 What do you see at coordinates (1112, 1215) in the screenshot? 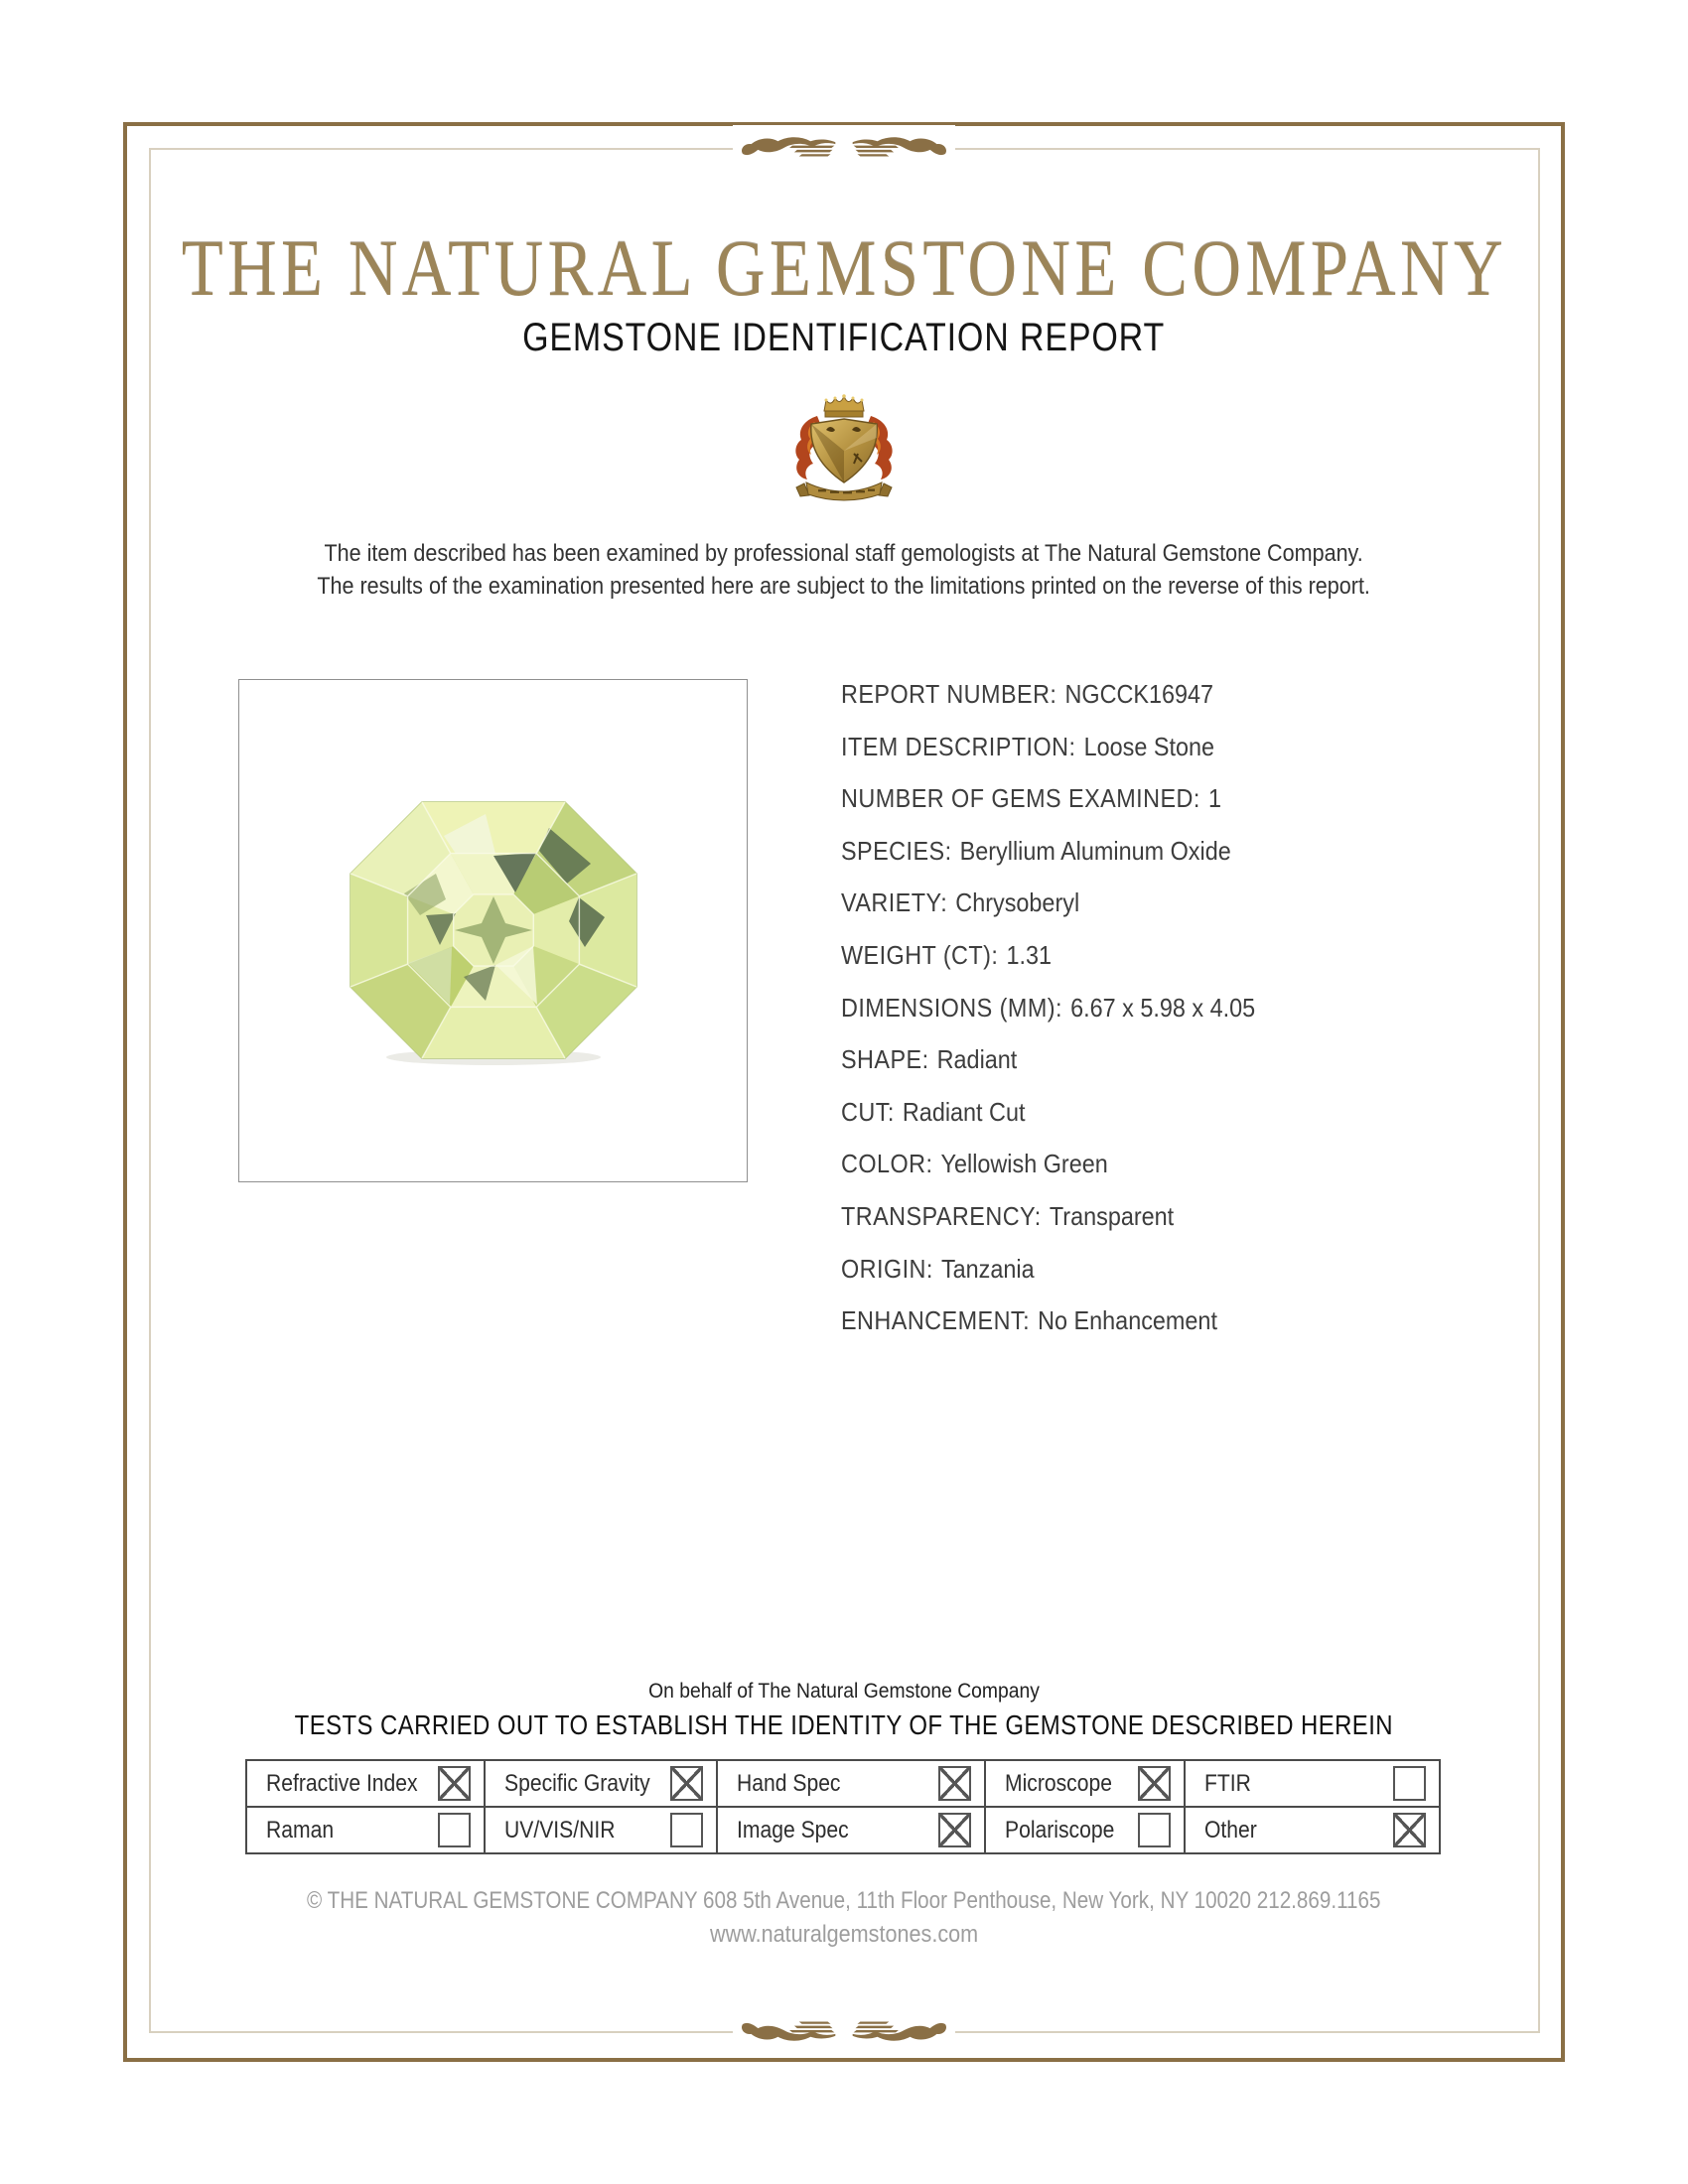
I see `detail-value: Transparent` at bounding box center [1112, 1215].